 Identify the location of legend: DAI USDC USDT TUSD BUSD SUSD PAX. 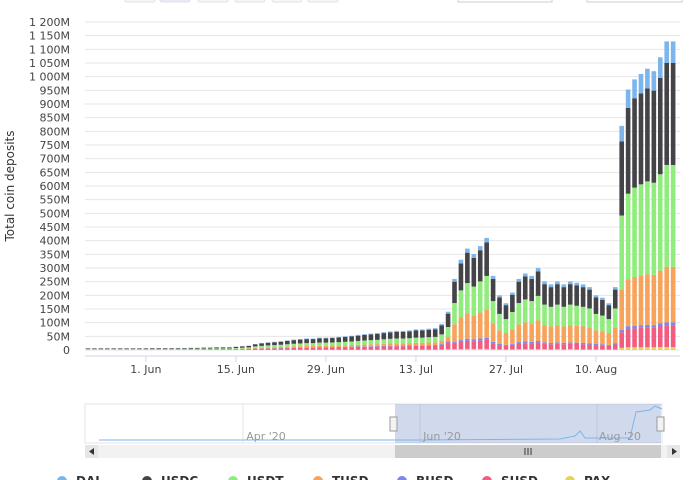
(334, 477).